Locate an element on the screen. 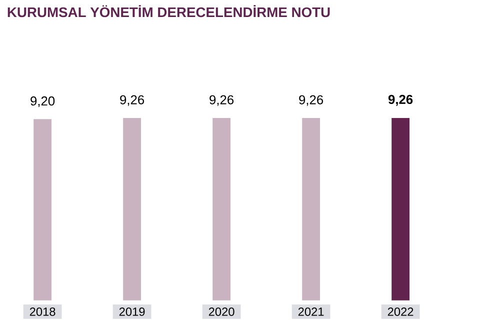 This screenshot has height=333, width=500. x-tick-label: 2021 is located at coordinates (311, 311).